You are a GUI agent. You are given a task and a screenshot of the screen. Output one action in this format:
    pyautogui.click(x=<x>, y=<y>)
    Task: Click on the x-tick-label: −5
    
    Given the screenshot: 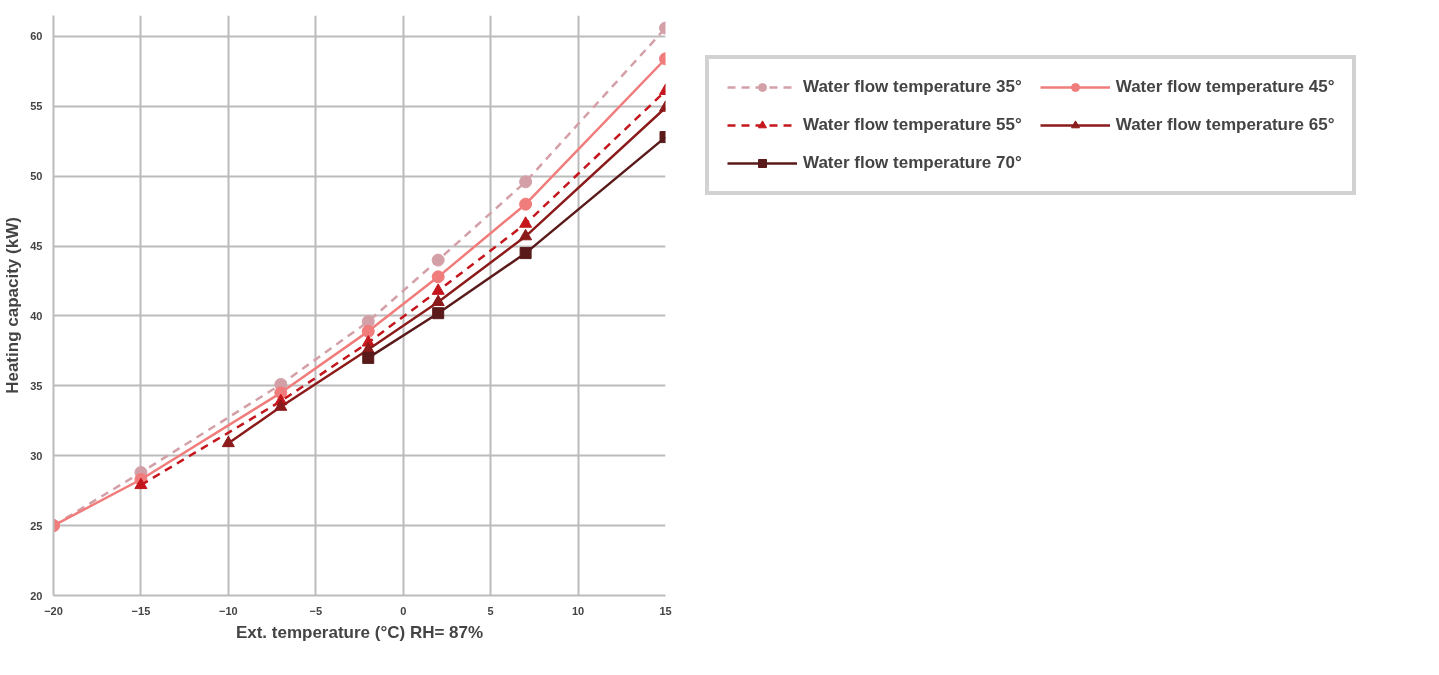 What is the action you would take?
    pyautogui.click(x=316, y=610)
    